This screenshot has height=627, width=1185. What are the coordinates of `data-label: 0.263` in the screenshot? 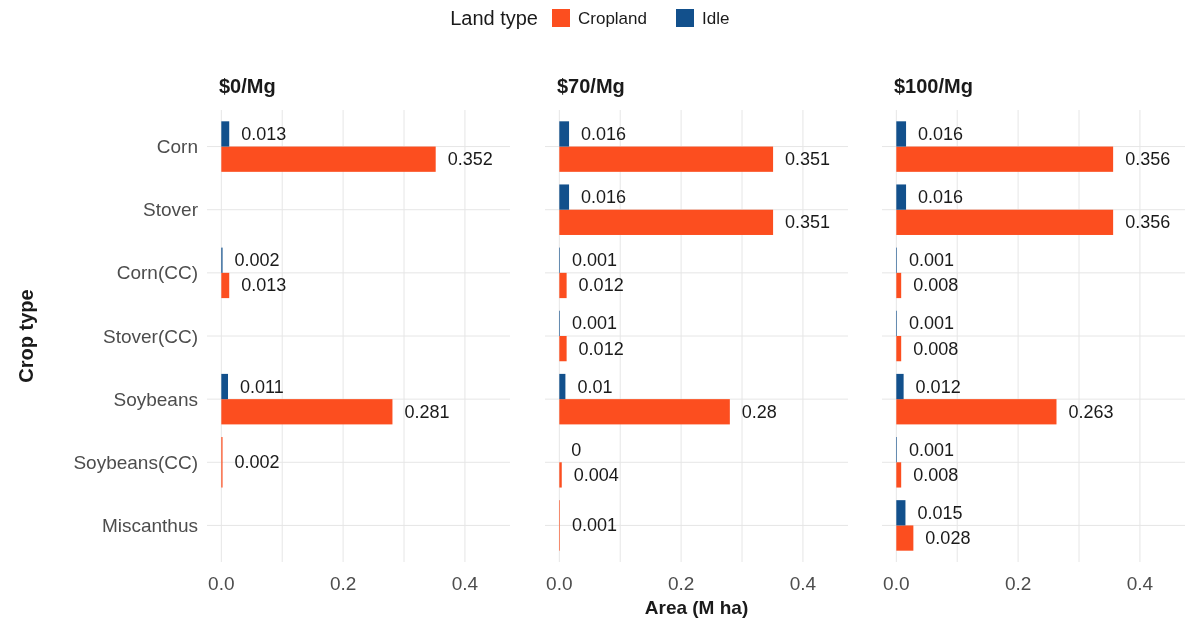 It's located at (1091, 411).